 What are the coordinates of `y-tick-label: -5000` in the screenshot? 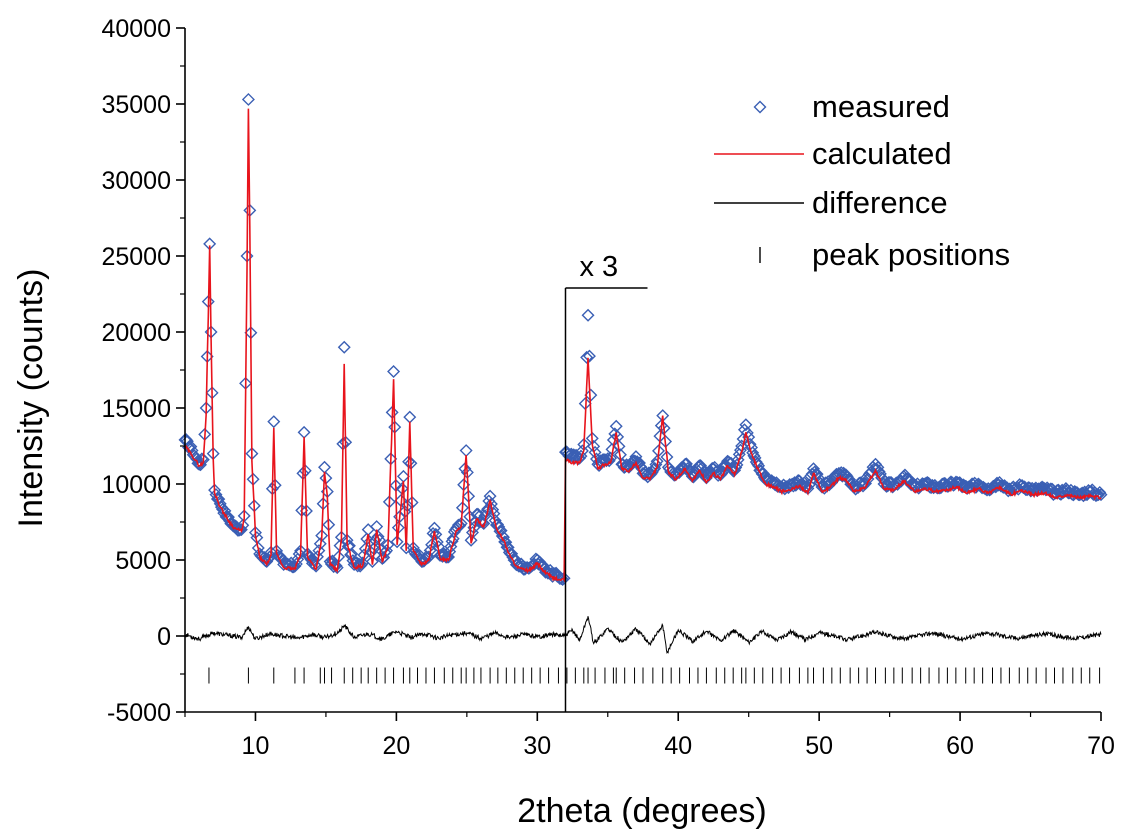 It's located at (139, 713).